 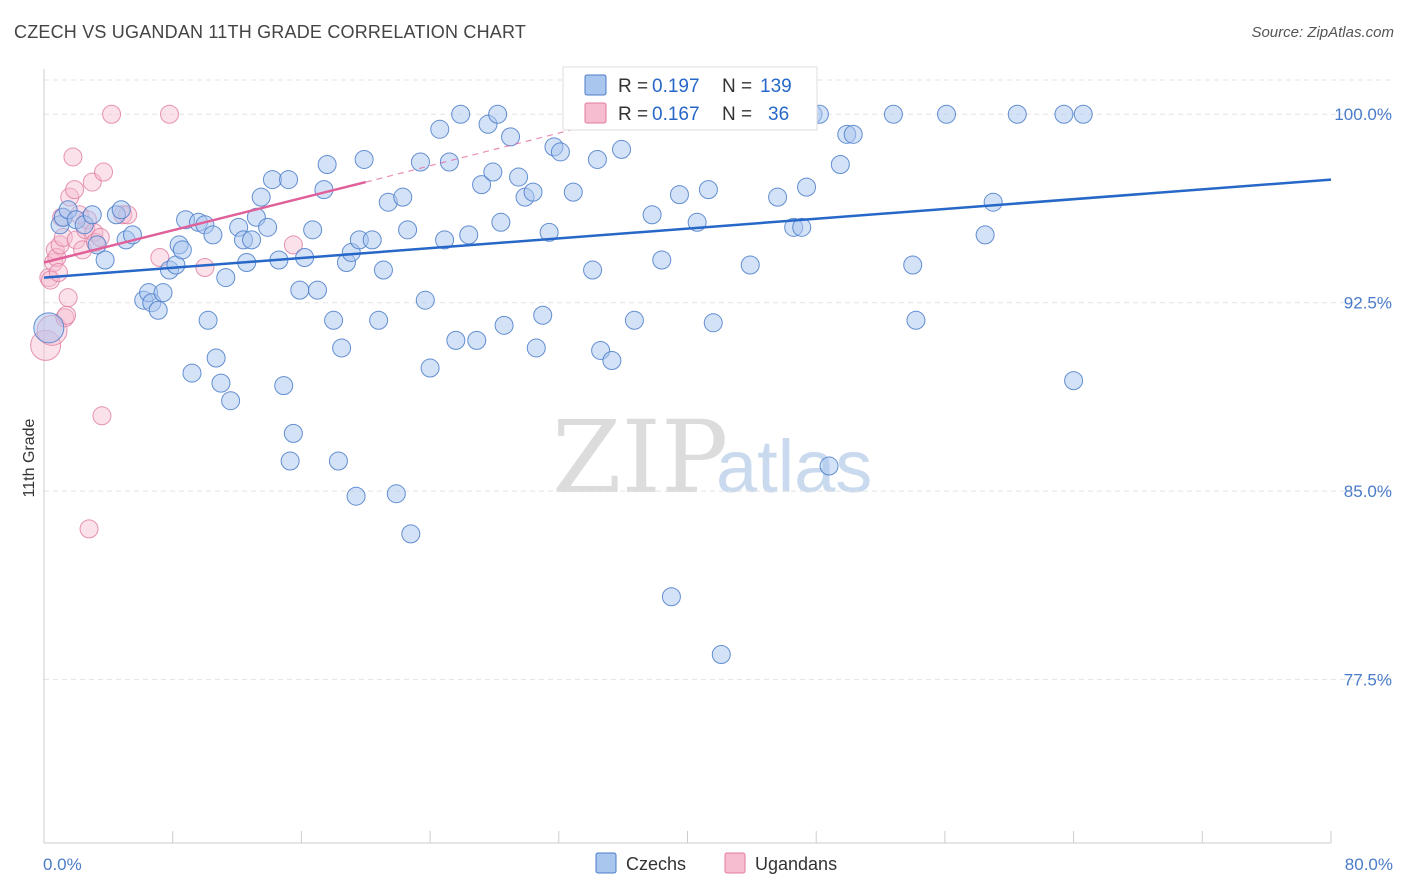 I want to click on czech-n-value: 139, so click(x=776, y=86).